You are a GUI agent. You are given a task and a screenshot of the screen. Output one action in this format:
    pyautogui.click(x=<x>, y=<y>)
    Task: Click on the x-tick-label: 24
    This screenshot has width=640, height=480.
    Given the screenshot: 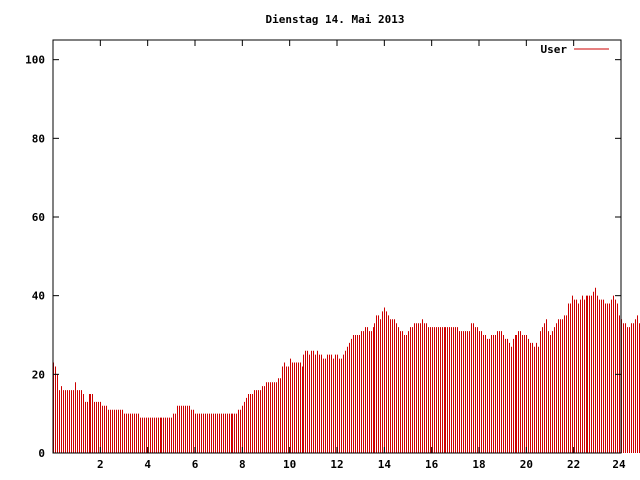 What is the action you would take?
    pyautogui.click(x=619, y=464)
    